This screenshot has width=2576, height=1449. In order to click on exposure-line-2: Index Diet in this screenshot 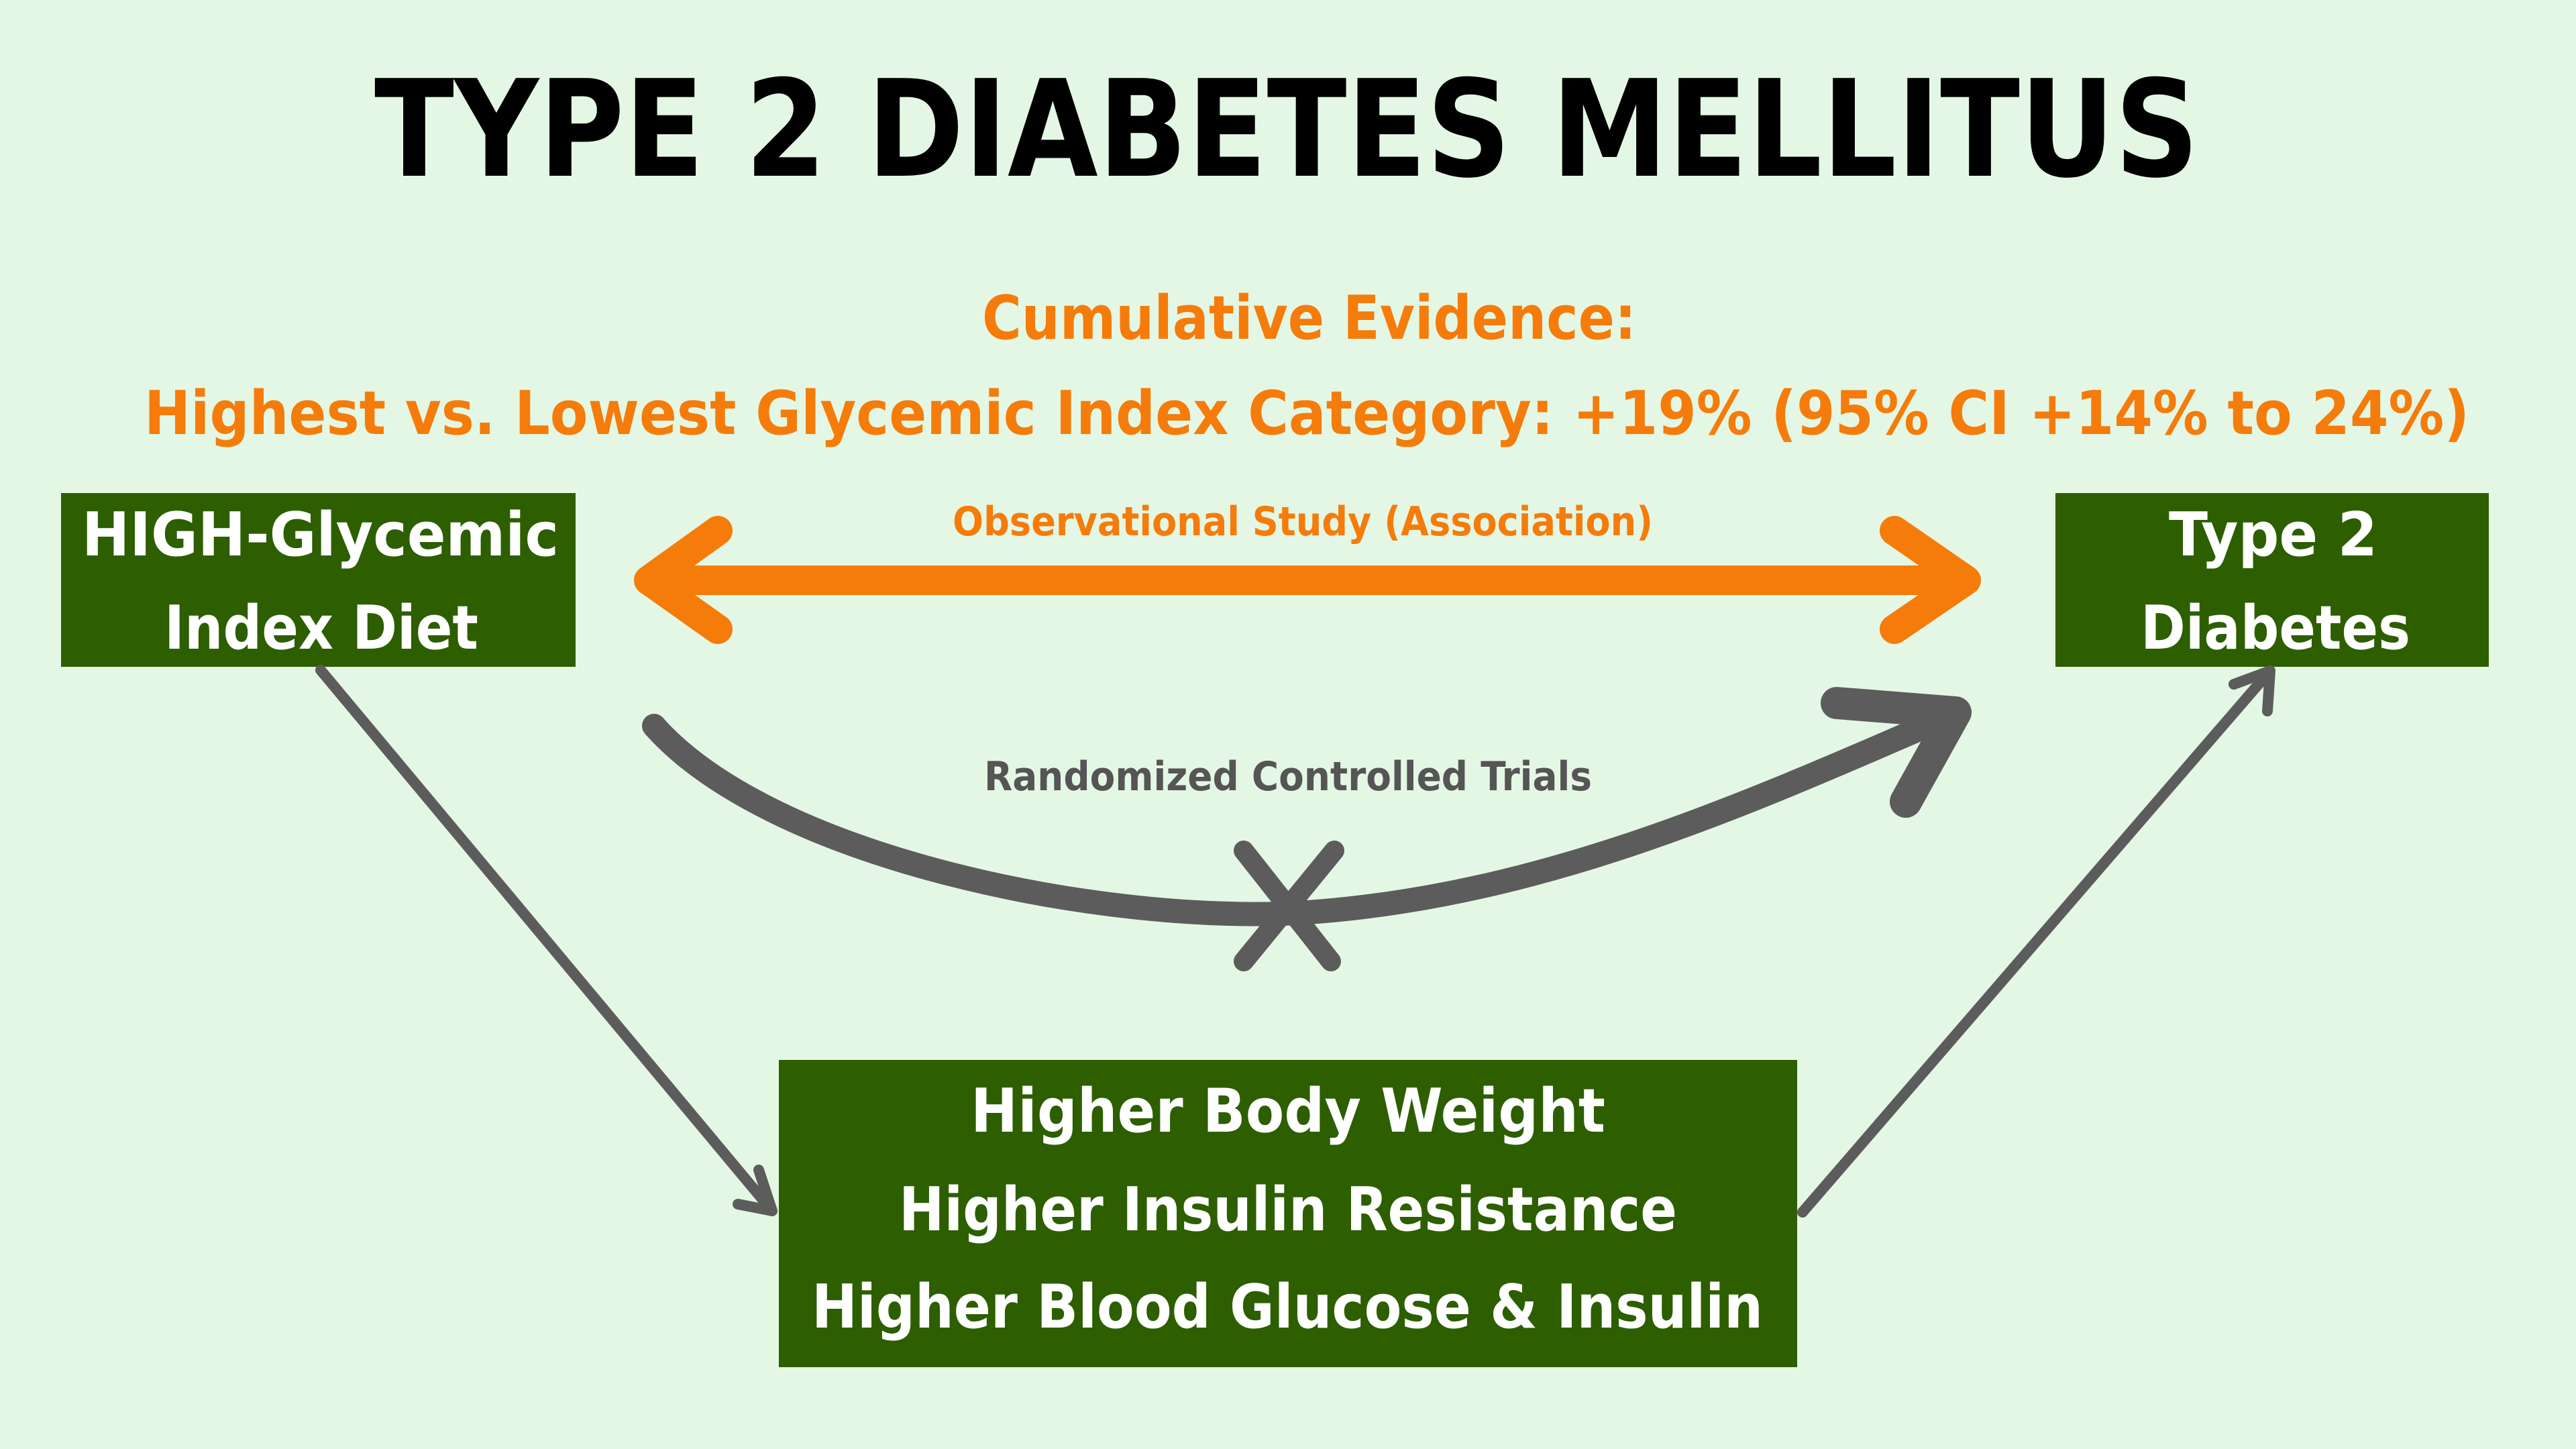, I will do `click(321, 628)`.